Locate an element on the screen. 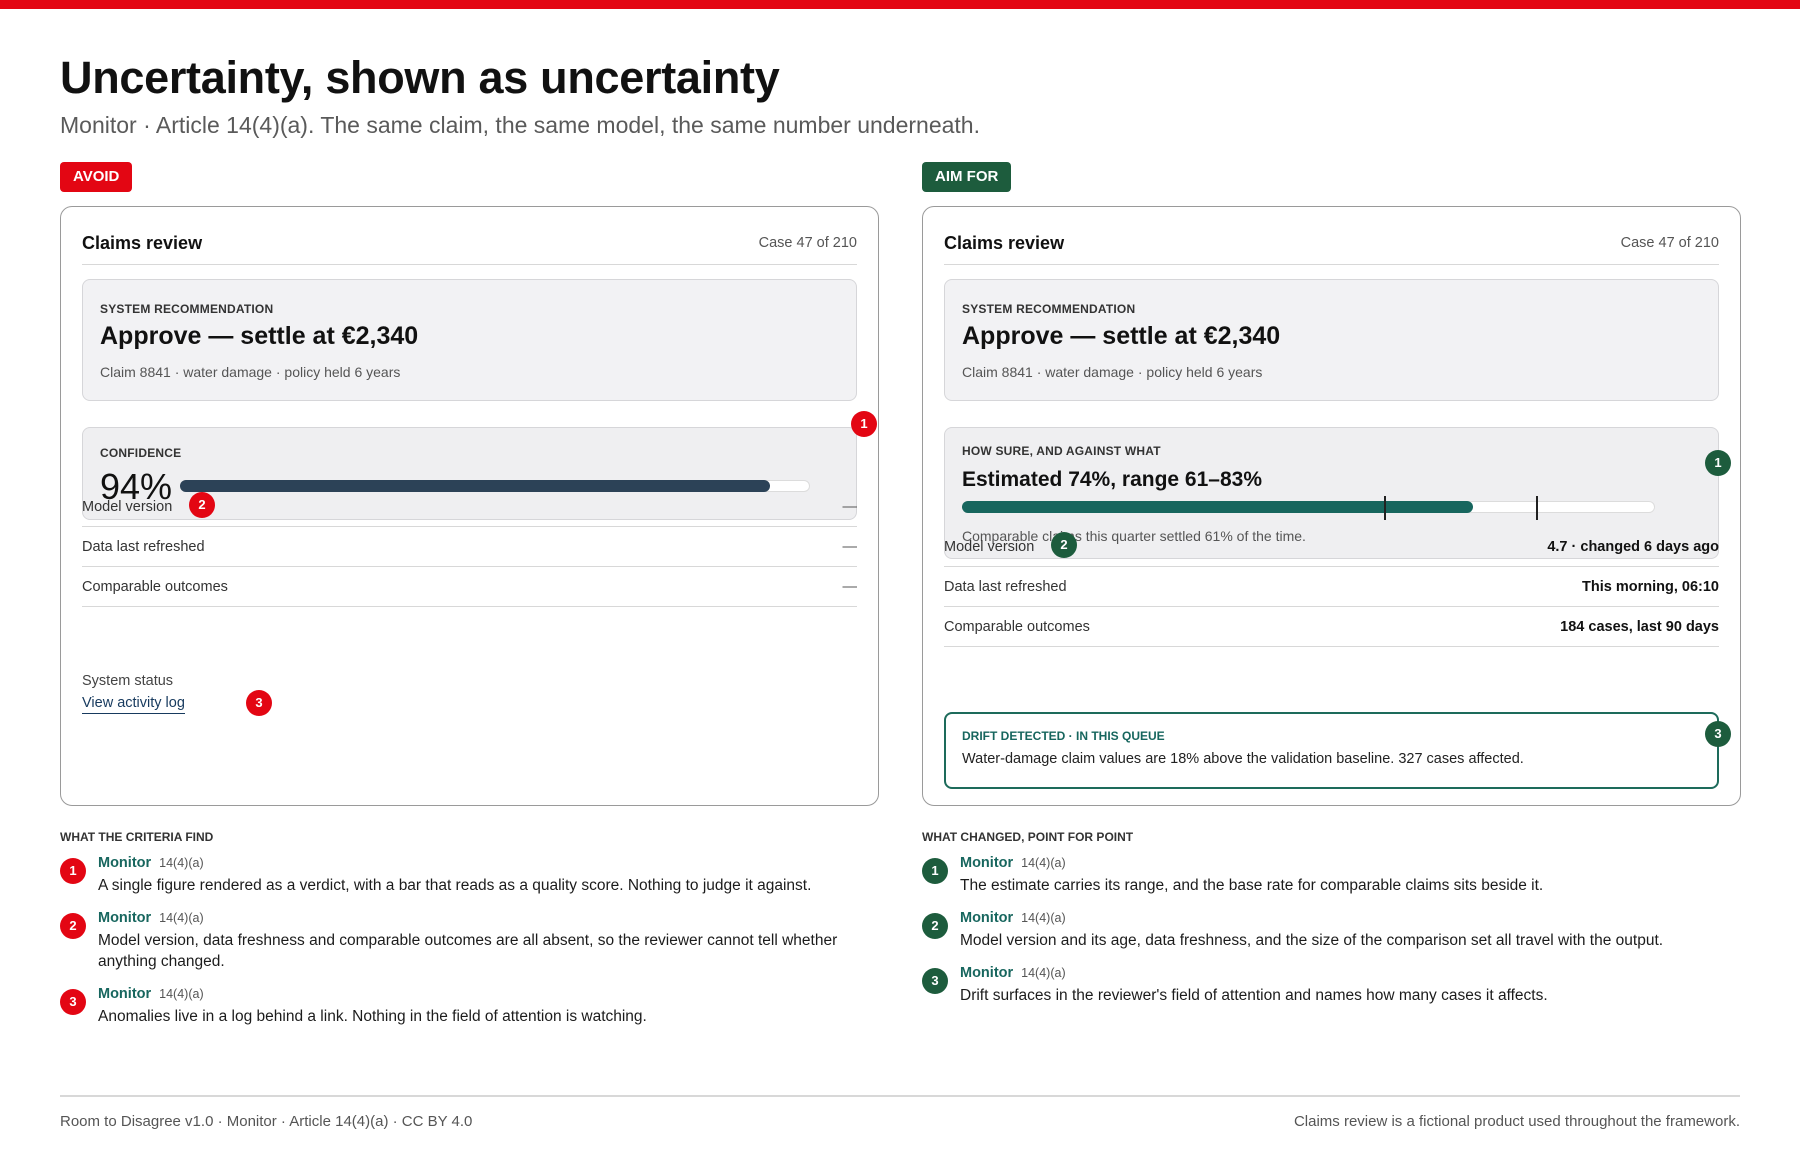  findings-heading: What changed, point for point is located at coordinates (1028, 837).